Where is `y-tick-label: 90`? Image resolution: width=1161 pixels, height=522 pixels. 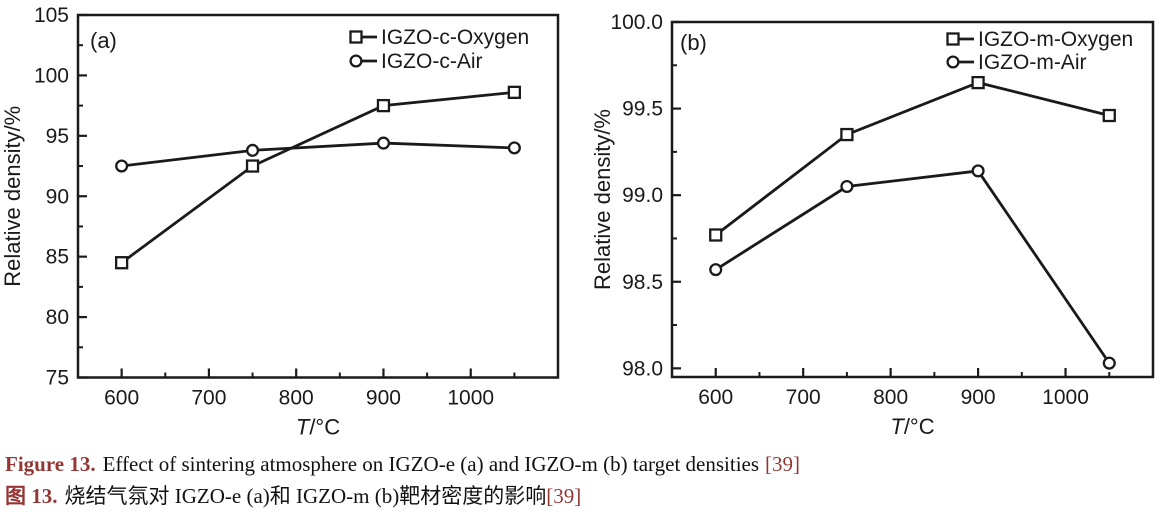
y-tick-label: 90 is located at coordinates (57, 196).